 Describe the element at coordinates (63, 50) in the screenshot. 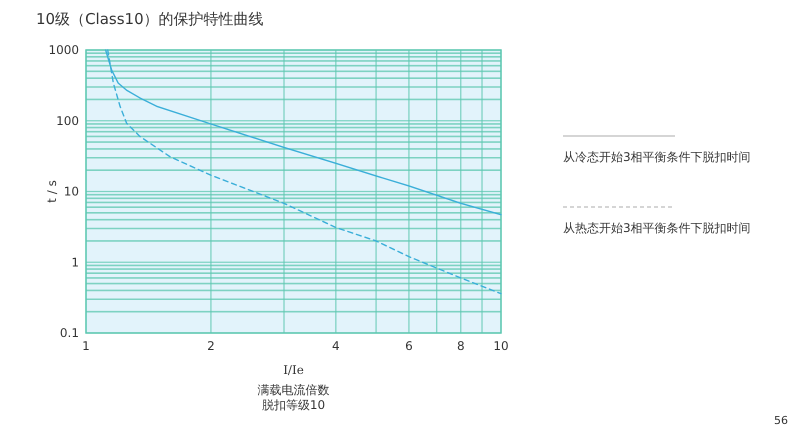

I see `y-tick-label: 1000` at that location.